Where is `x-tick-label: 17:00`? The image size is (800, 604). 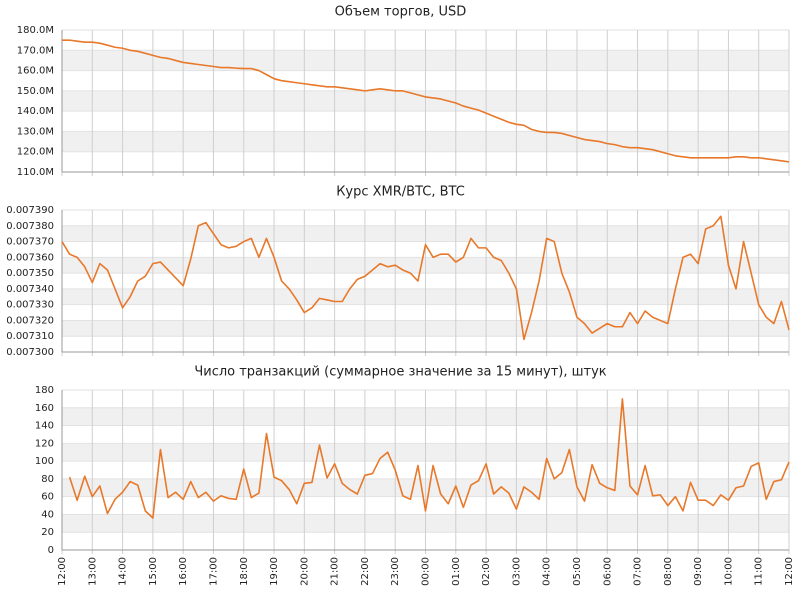
x-tick-label: 17:00 is located at coordinates (213, 571).